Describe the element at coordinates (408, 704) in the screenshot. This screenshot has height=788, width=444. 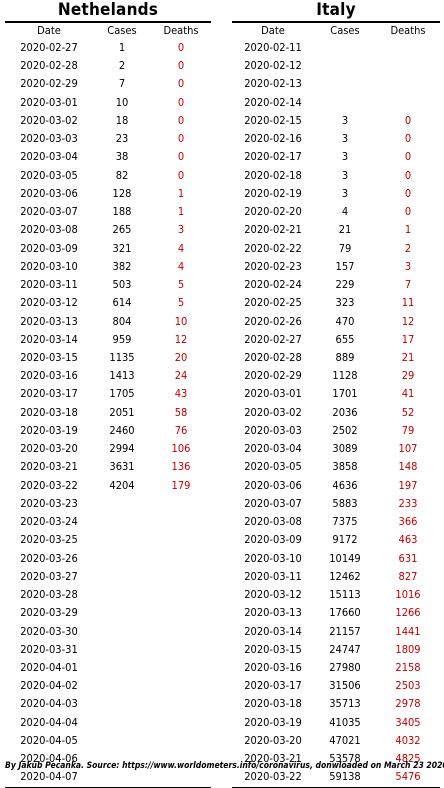
I see `cell-deaths: 2978` at that location.